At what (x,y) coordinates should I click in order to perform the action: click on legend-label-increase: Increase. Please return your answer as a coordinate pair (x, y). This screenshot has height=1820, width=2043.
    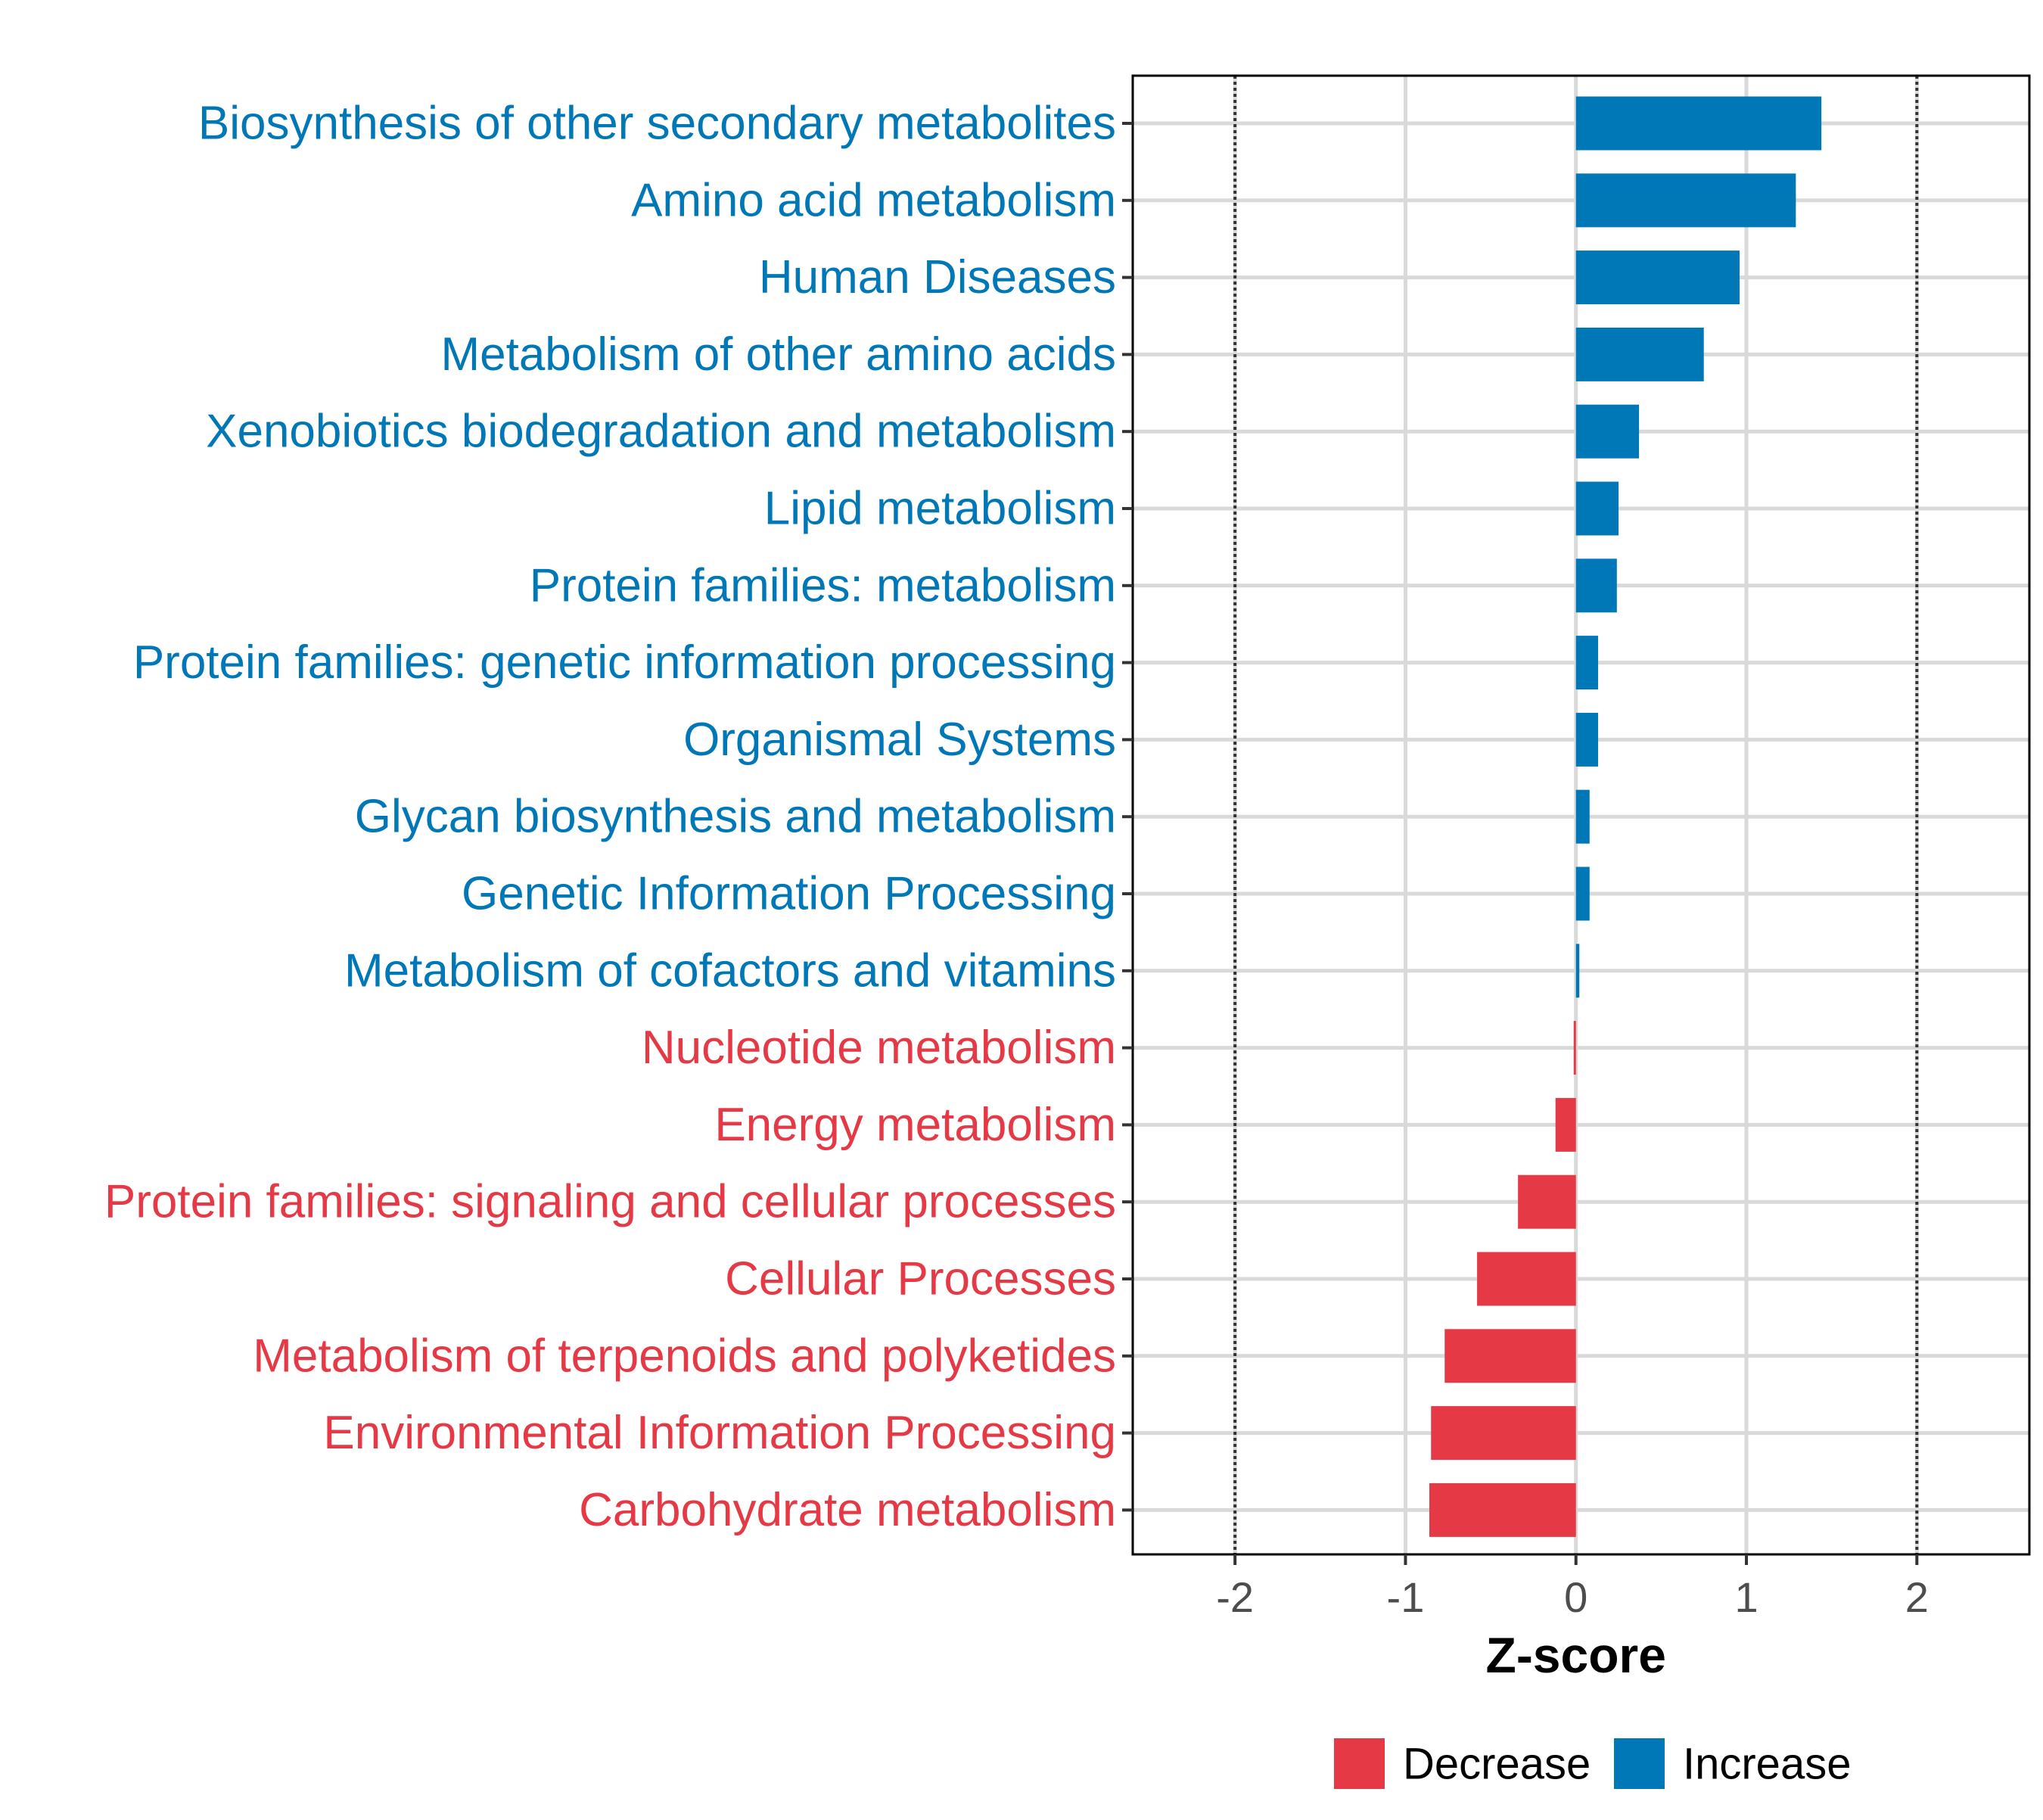
    Looking at the image, I should click on (1767, 1764).